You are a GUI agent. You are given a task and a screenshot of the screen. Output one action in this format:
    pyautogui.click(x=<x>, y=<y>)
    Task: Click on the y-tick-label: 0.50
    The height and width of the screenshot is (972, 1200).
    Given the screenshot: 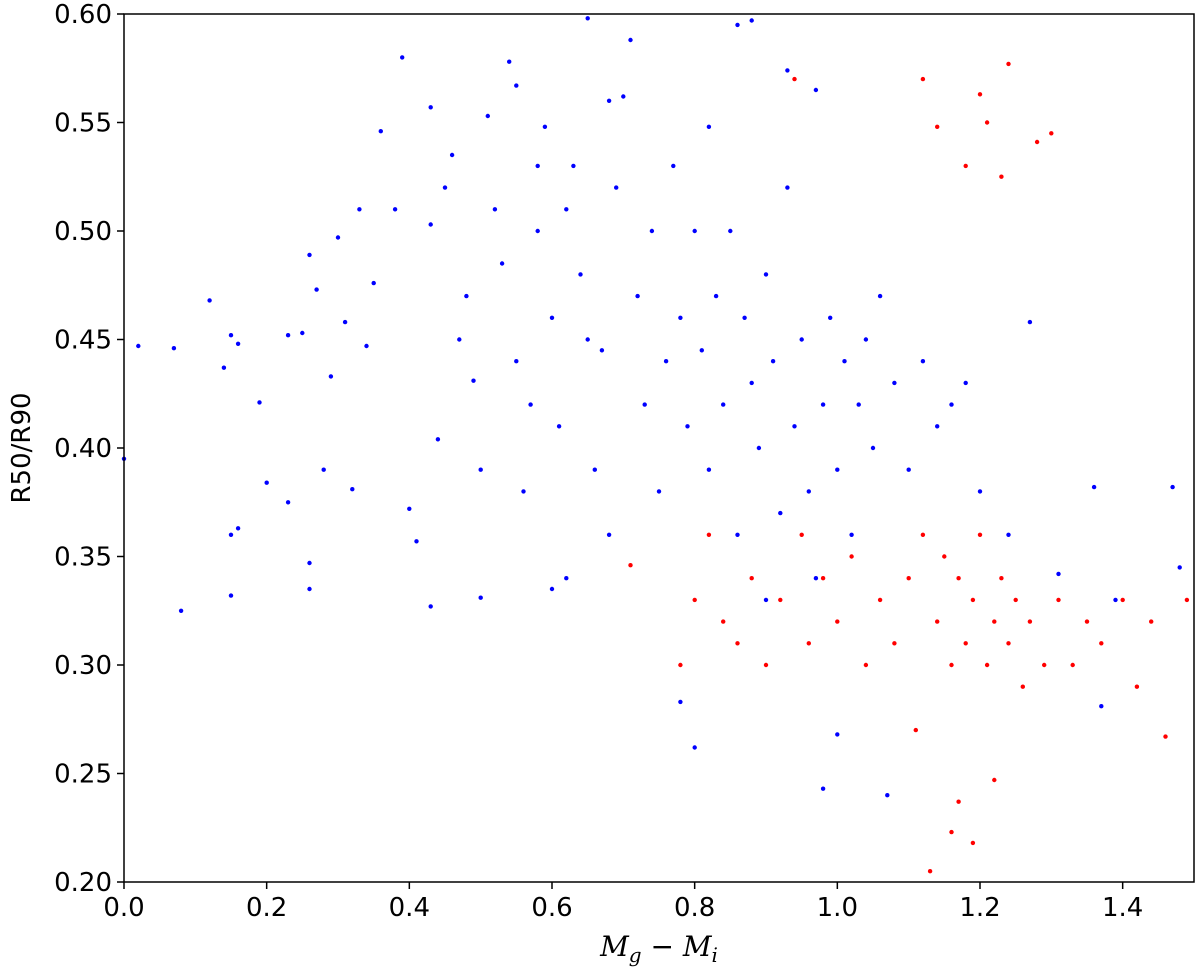 What is the action you would take?
    pyautogui.click(x=83, y=232)
    